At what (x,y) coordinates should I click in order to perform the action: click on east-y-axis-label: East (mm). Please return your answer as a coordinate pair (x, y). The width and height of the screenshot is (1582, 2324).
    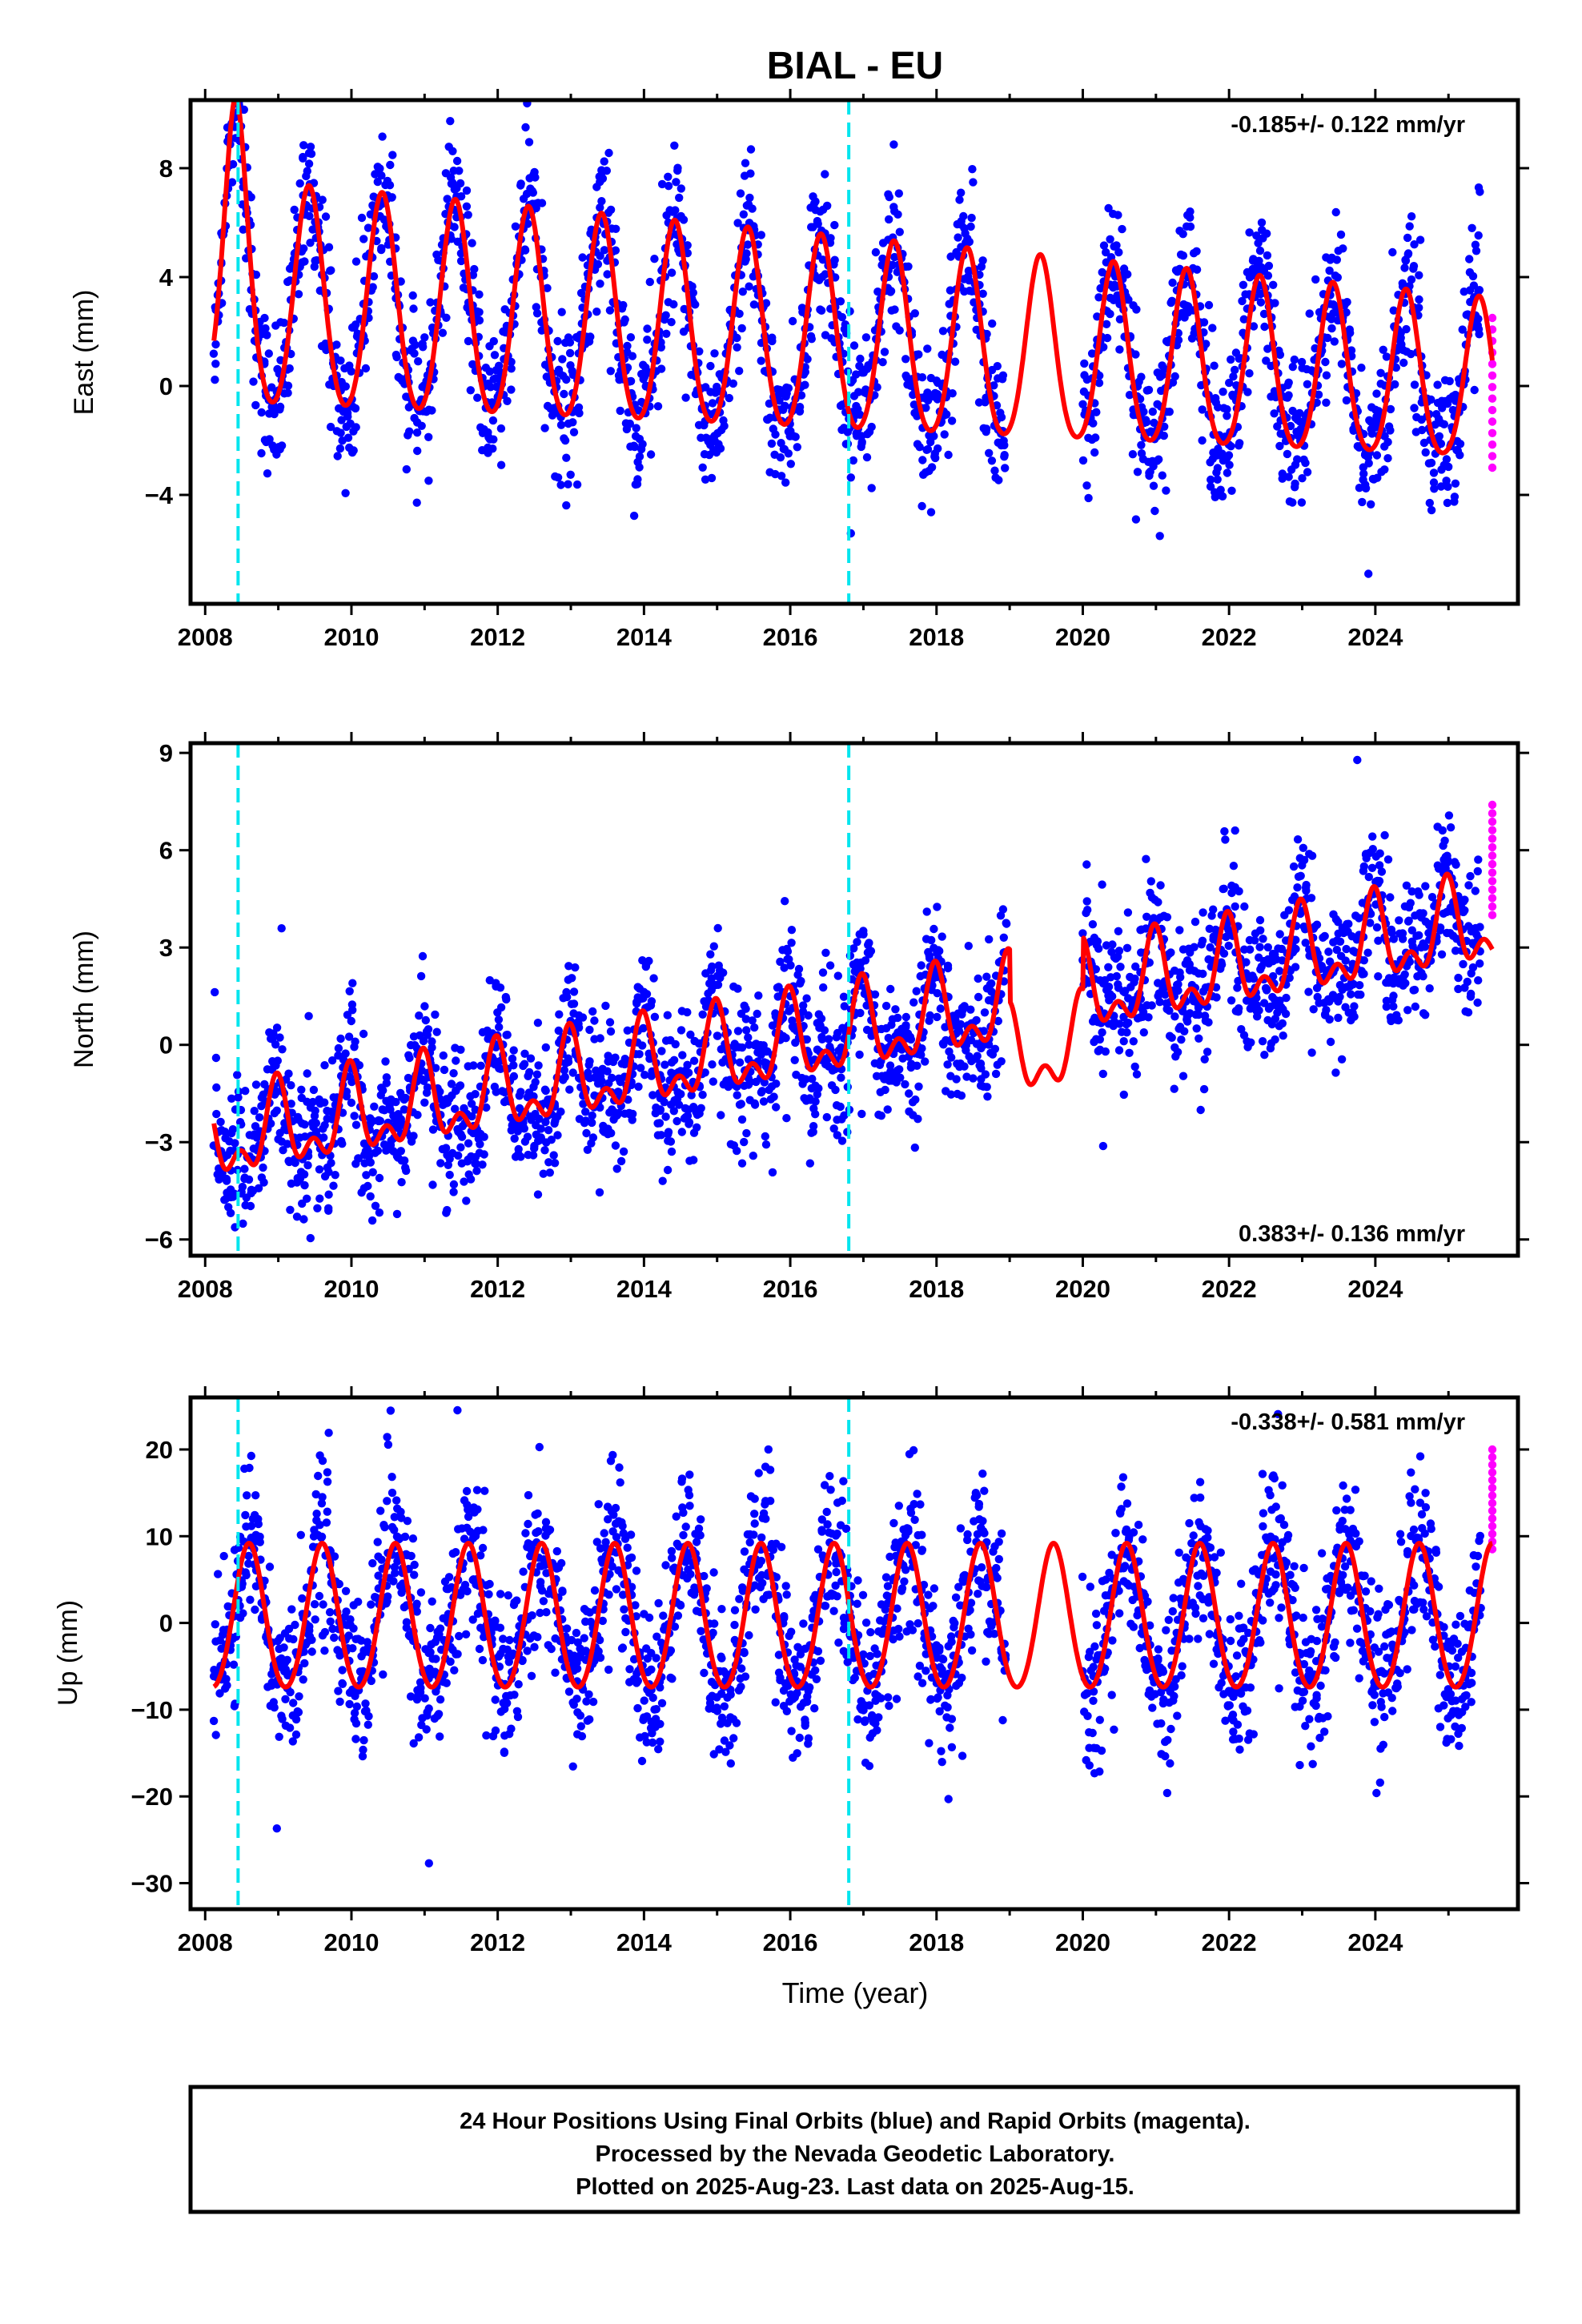
    Looking at the image, I should click on (84, 353).